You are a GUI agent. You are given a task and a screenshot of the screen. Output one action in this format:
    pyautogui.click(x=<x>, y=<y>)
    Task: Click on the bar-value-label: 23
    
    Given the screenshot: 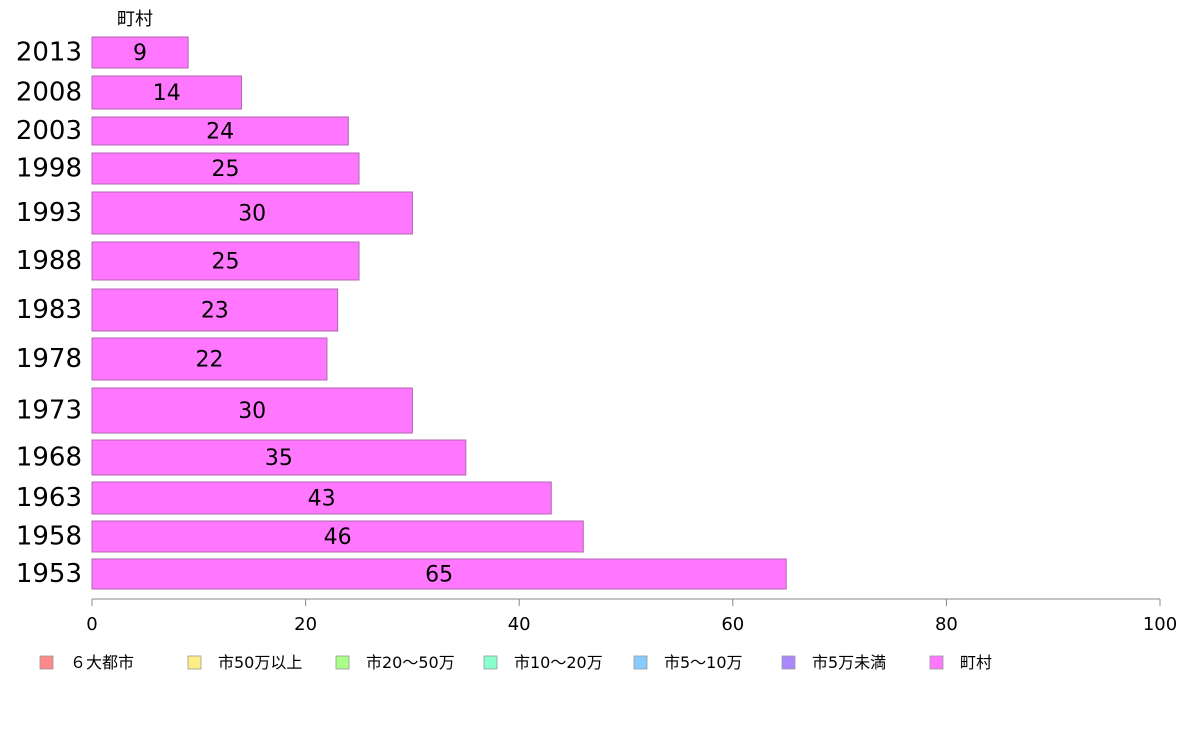 What is the action you would take?
    pyautogui.click(x=215, y=311)
    